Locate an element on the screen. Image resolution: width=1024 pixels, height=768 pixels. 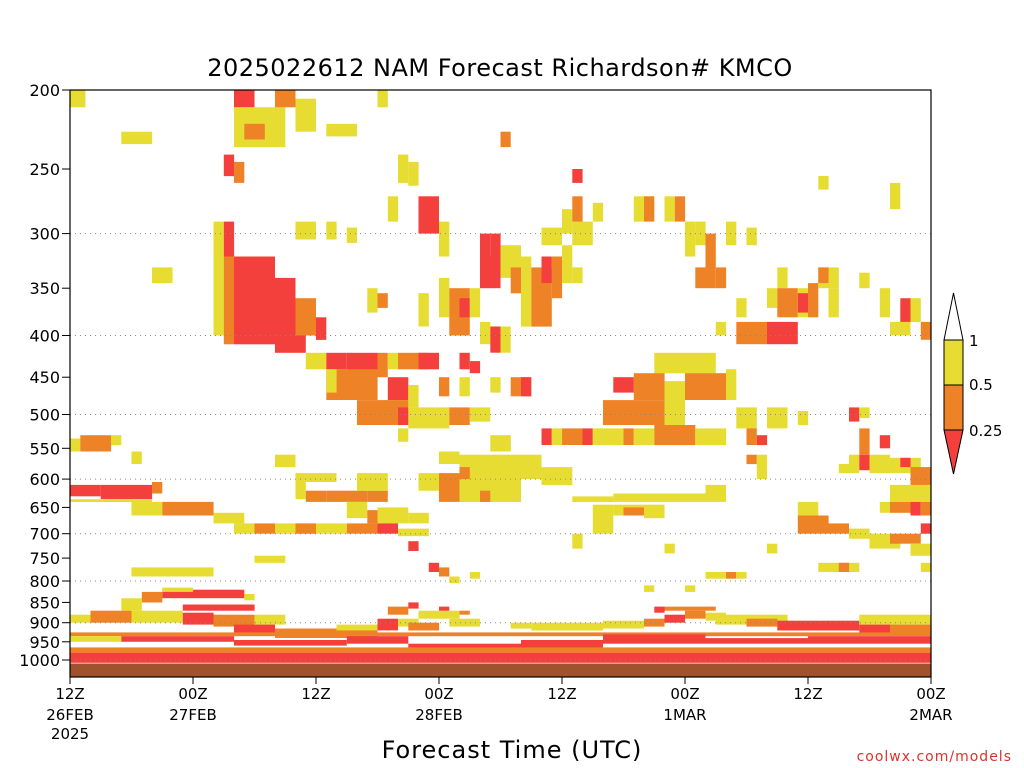
x-tick-date: 27FEB is located at coordinates (192, 715).